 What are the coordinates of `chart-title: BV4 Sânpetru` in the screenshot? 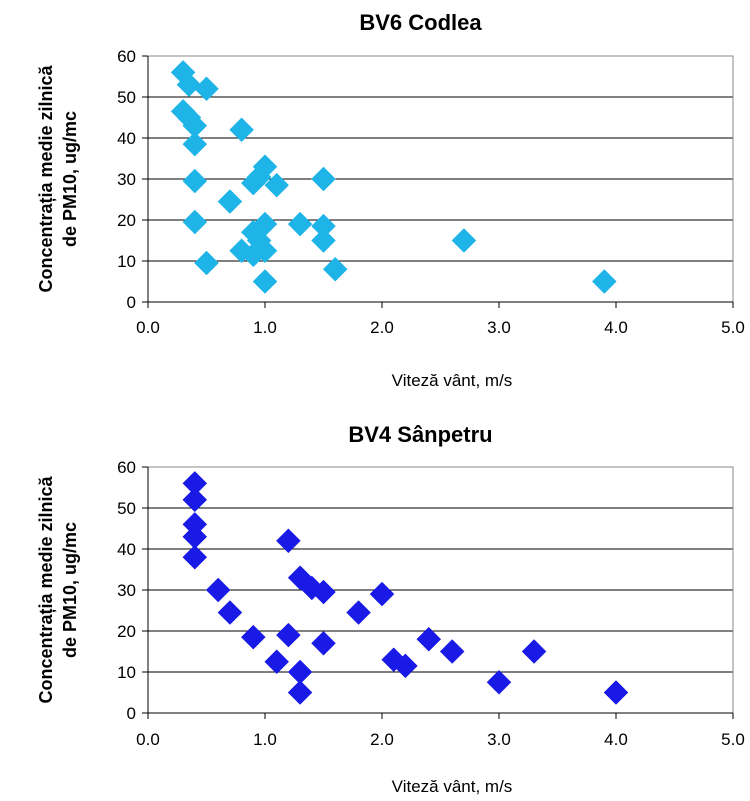 It's located at (420, 434).